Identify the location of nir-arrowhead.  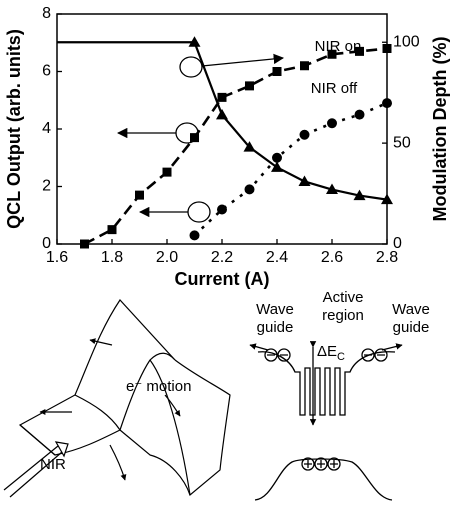
(61, 449).